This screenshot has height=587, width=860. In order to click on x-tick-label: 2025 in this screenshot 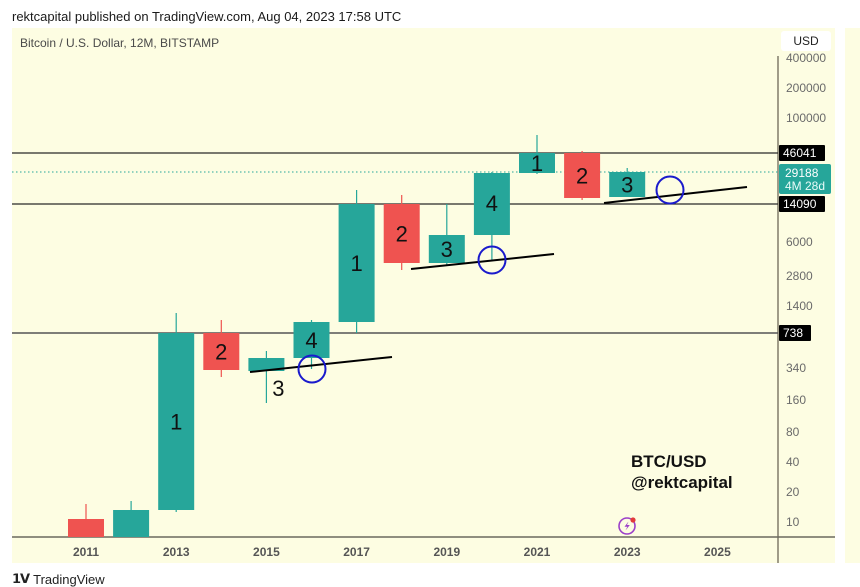, I will do `click(717, 552)`.